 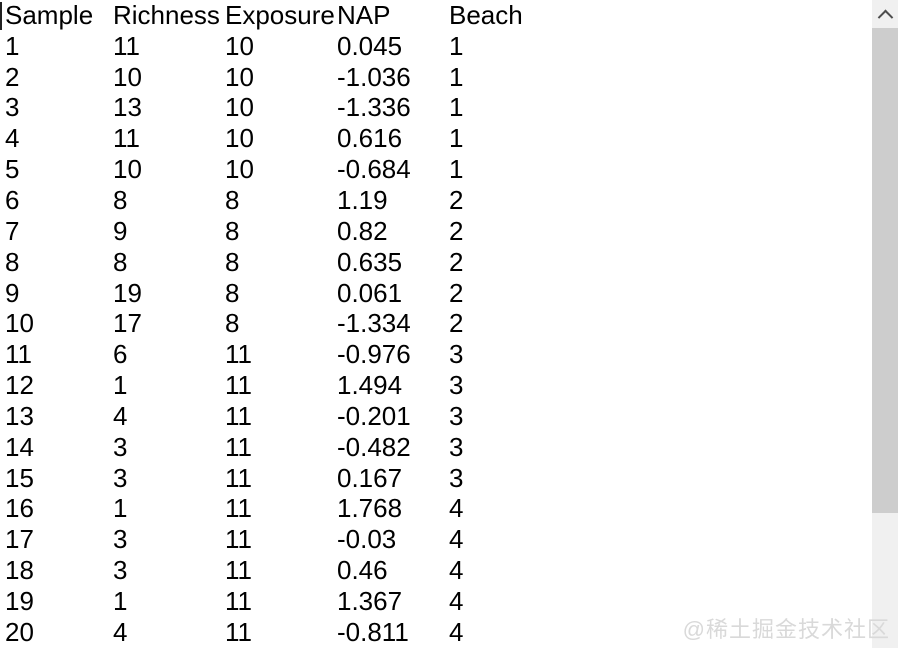 What do you see at coordinates (436, 478) in the screenshot?
I see `table-row: 15 3 11 0.167 3` at bounding box center [436, 478].